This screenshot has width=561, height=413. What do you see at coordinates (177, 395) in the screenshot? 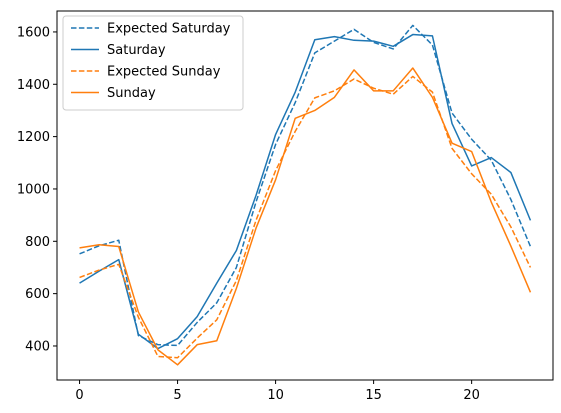
I see `x-tick-label: 5` at bounding box center [177, 395].